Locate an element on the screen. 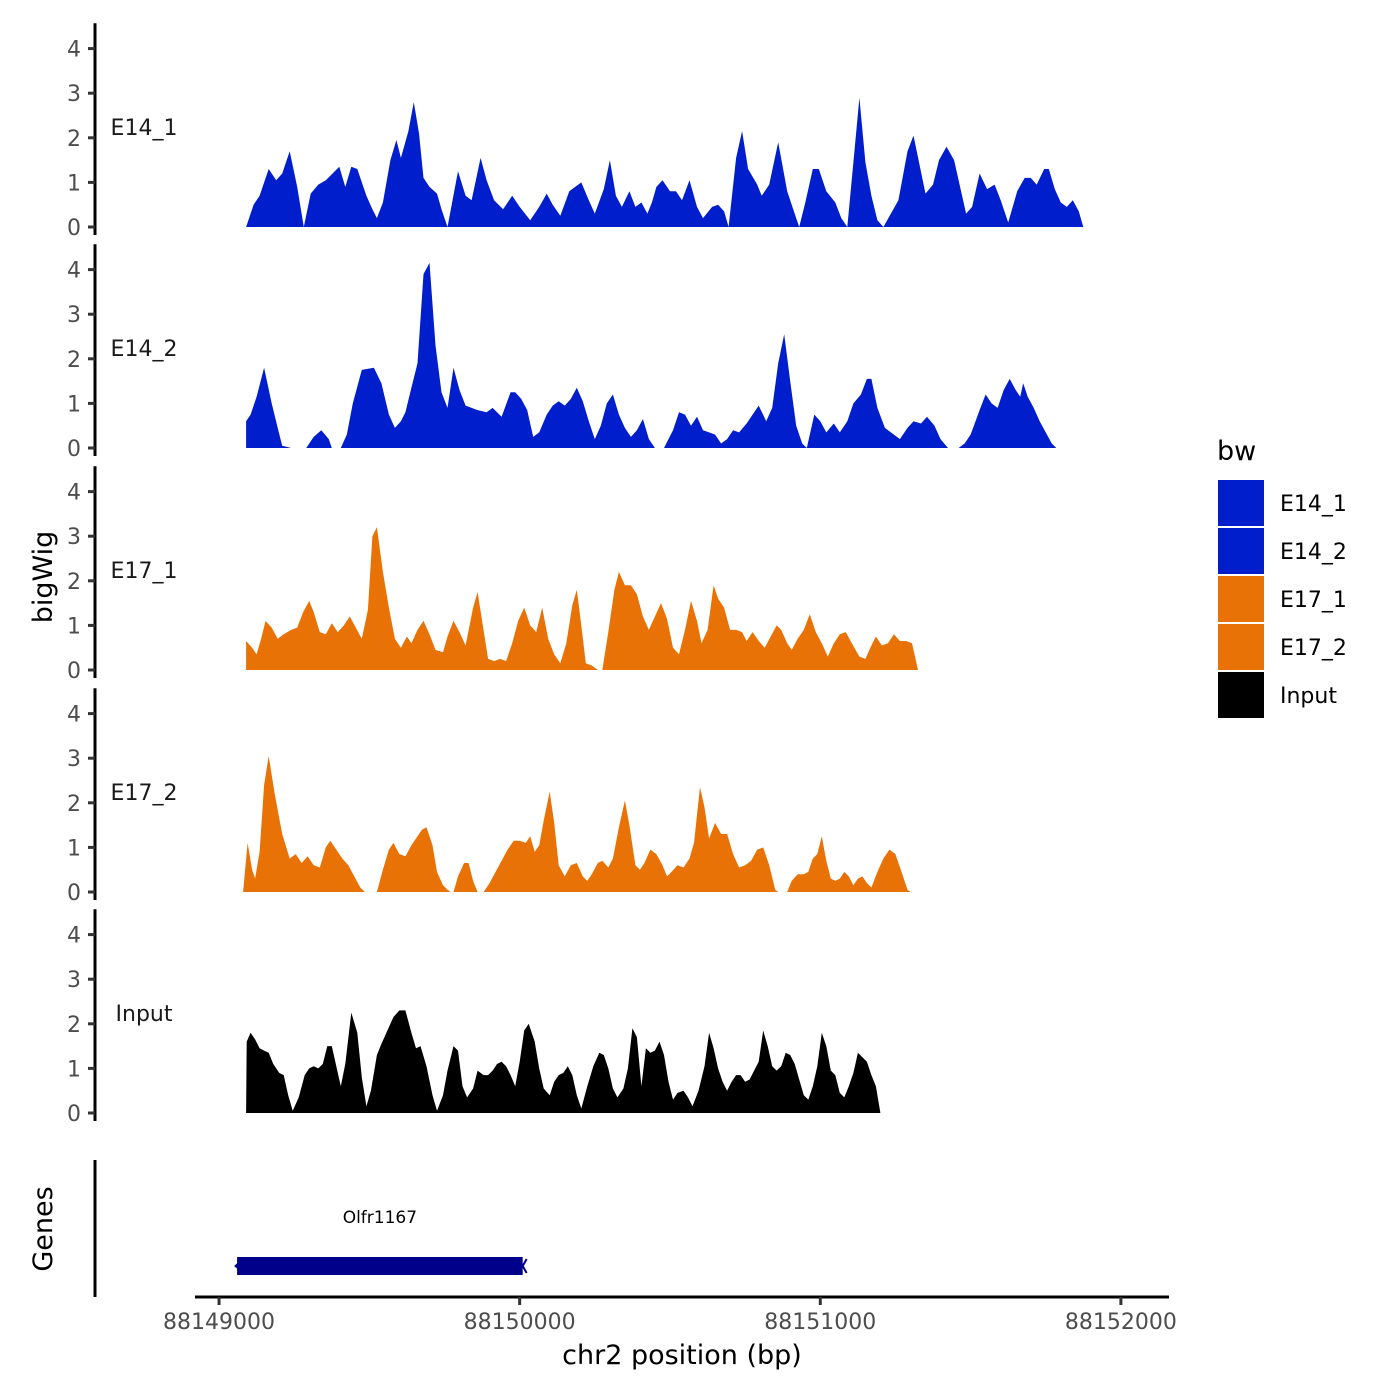  legend: bw E14_1 E14_2 E17_1 E17_2 Input is located at coordinates (1282, 577).